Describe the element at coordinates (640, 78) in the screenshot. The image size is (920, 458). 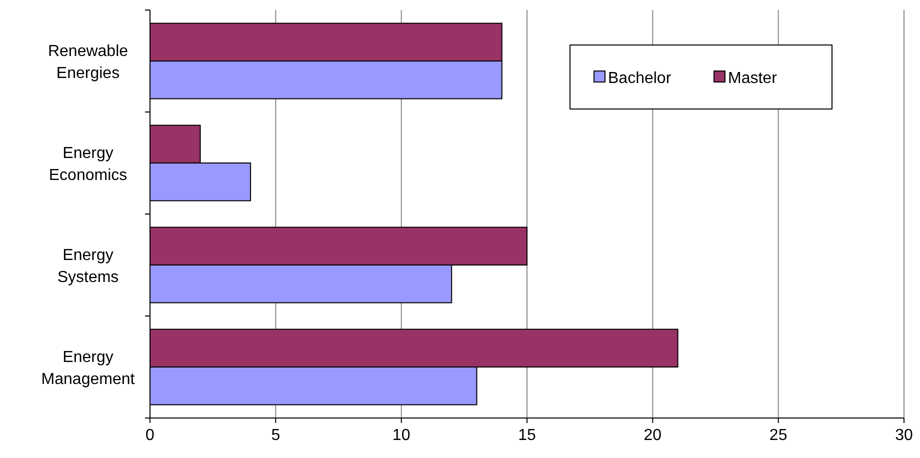
I see `legend-label: Bachelor` at that location.